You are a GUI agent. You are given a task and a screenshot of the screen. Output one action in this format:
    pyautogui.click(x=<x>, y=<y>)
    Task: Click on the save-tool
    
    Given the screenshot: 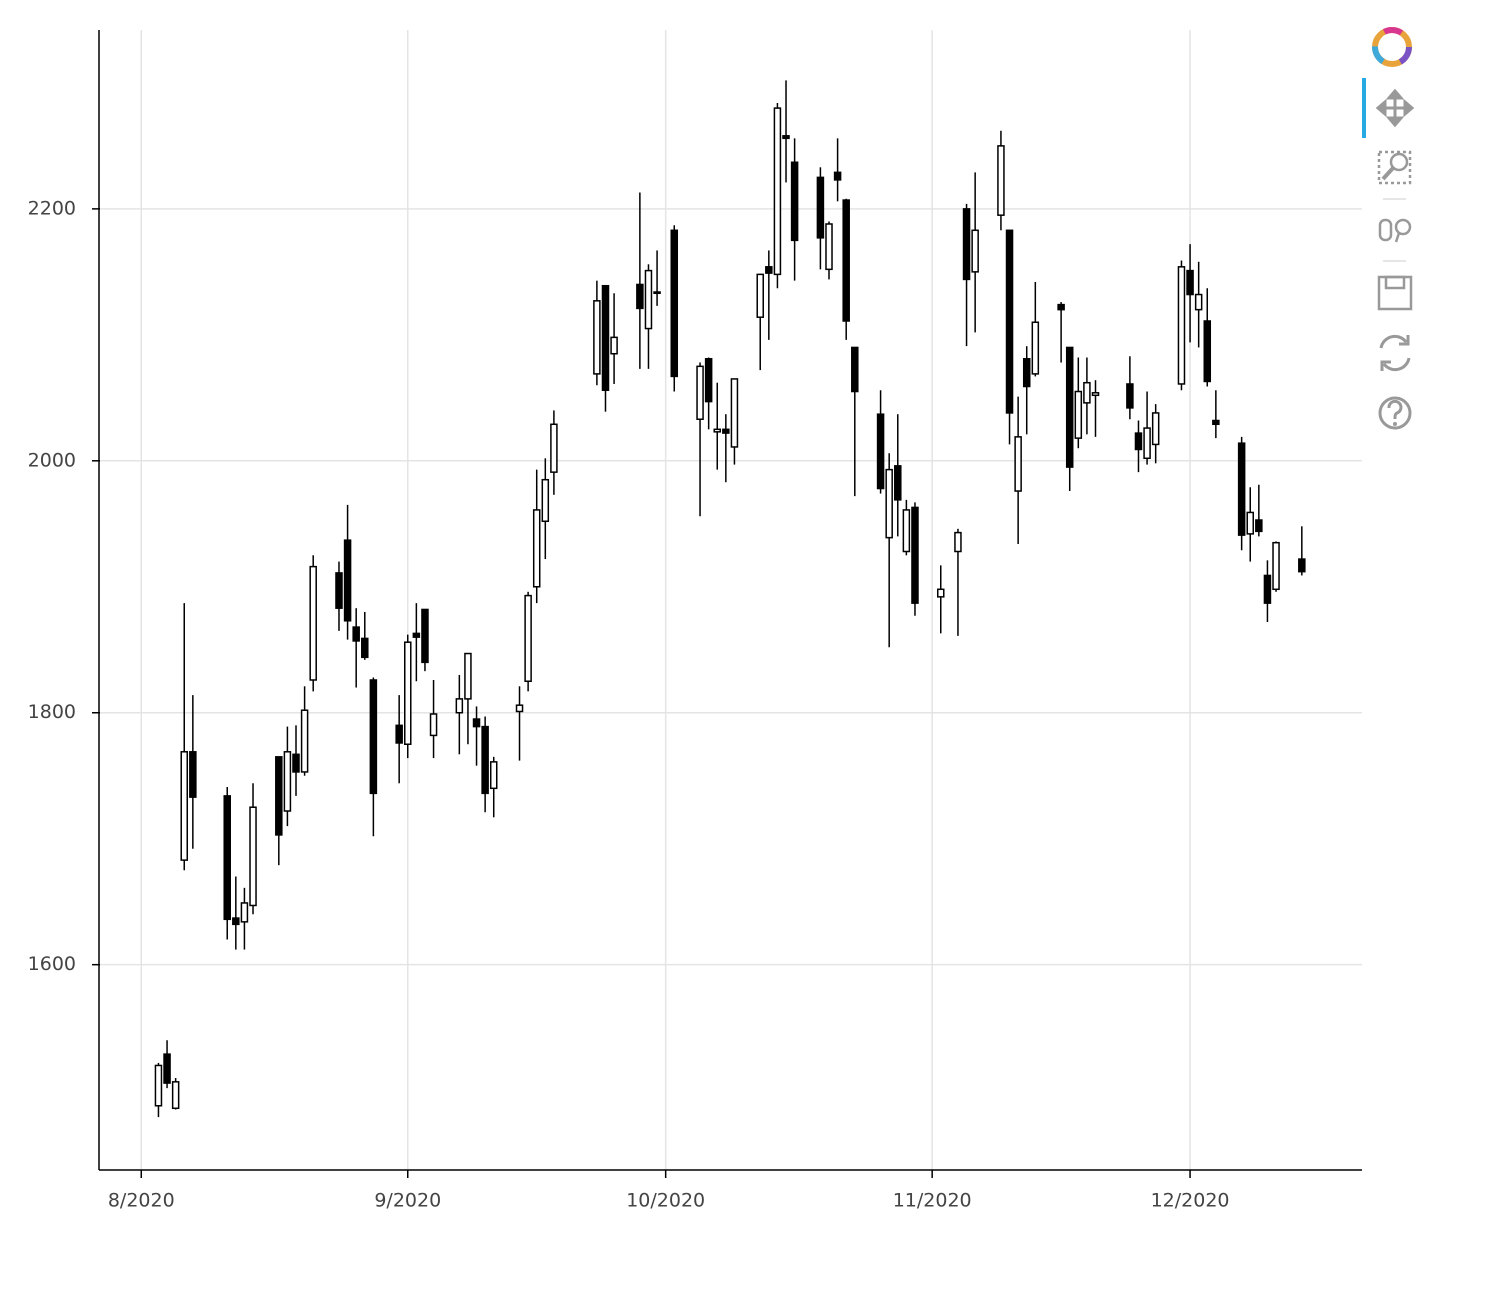 What is the action you would take?
    pyautogui.click(x=1395, y=293)
    